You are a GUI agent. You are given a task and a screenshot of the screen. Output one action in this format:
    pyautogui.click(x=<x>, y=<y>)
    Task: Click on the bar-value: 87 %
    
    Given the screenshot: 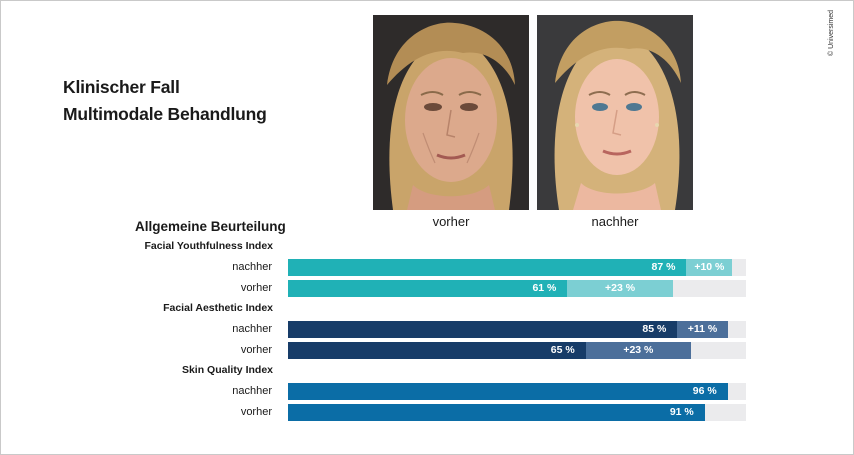 What is the action you would take?
    pyautogui.click(x=487, y=267)
    